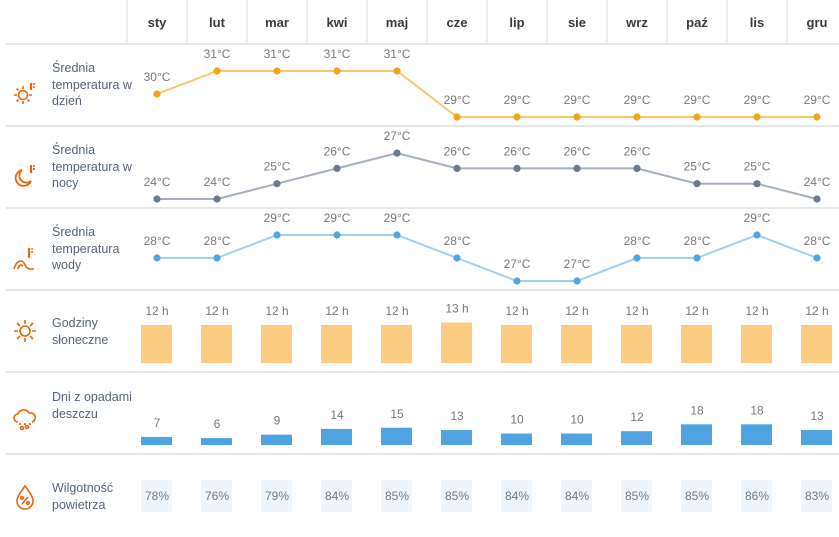 The height and width of the screenshot is (537, 839). Describe the element at coordinates (92, 166) in the screenshot. I see `row-label-night-temp: Średnia temperatura w nocy` at that location.